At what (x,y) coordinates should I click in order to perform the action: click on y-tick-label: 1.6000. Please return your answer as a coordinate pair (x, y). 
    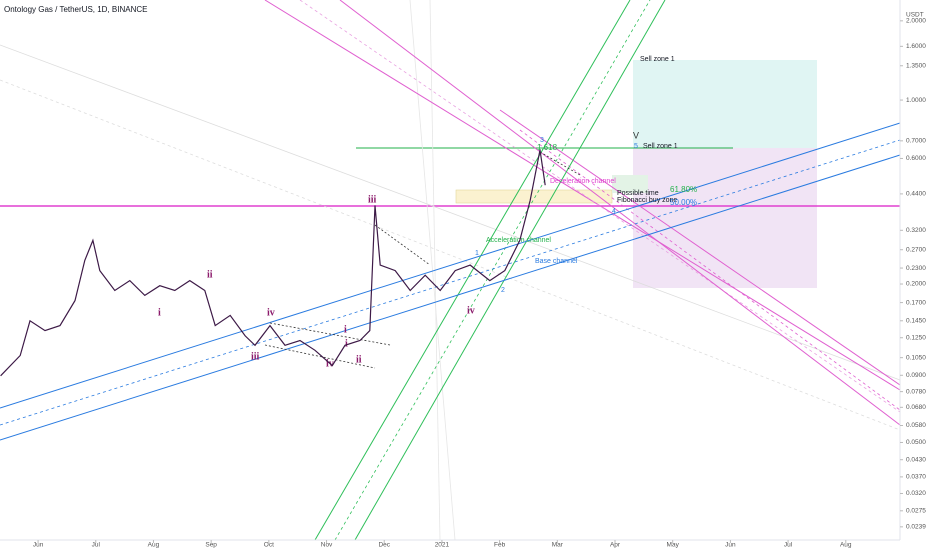
    Looking at the image, I should click on (916, 46).